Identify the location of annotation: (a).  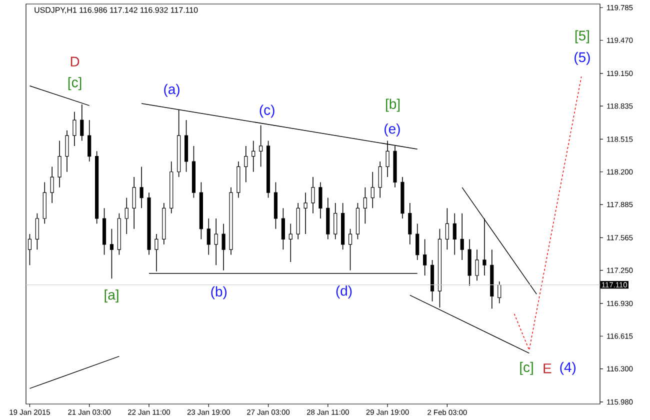
(172, 90).